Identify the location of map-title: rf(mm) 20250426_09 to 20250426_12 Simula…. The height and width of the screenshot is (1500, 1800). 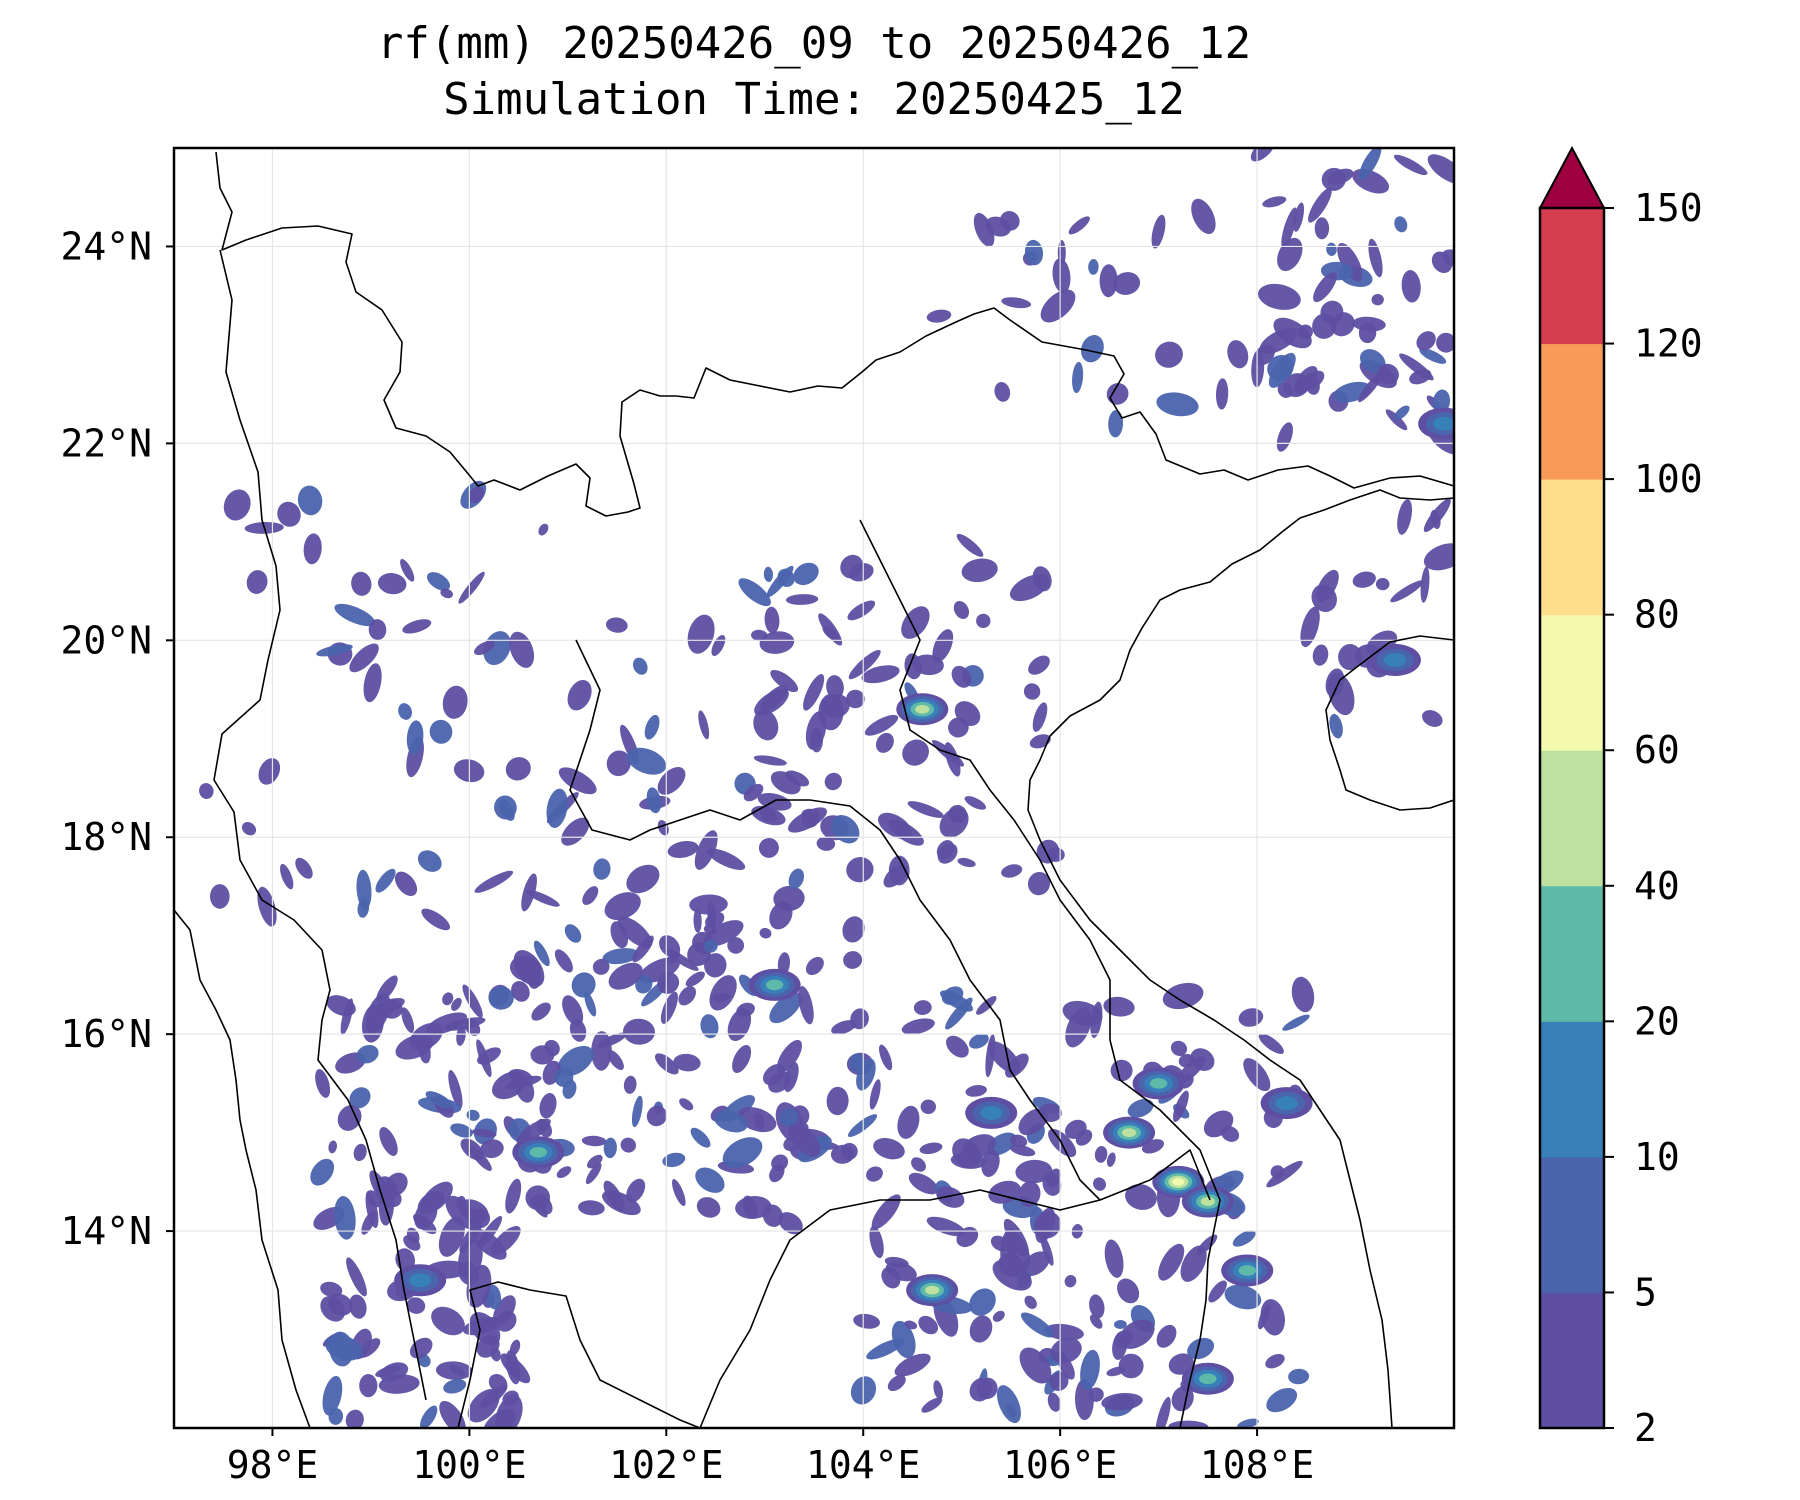
(814, 72).